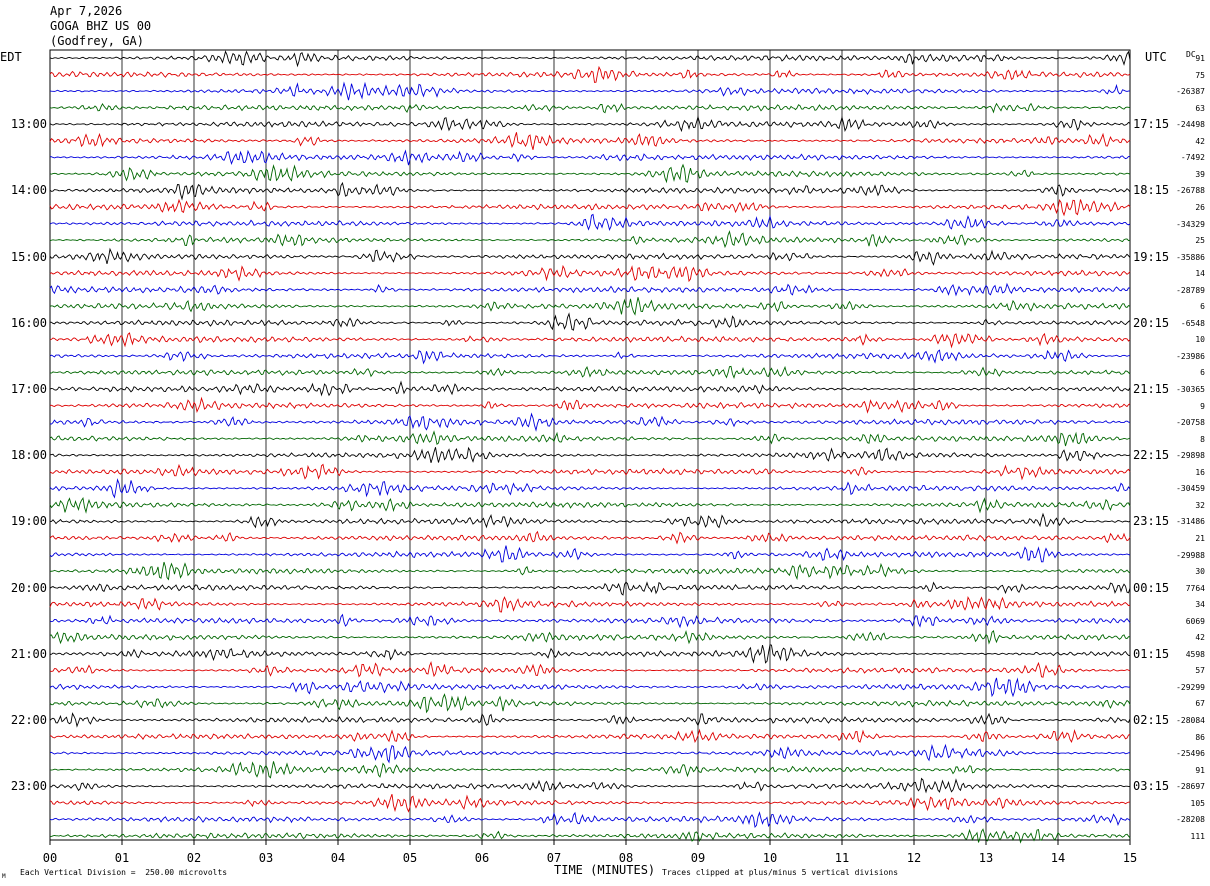 Image resolution: width=1210 pixels, height=886 pixels. What do you see at coordinates (1190, 555) in the screenshot?
I see `dc-offset-label: -29988` at bounding box center [1190, 555].